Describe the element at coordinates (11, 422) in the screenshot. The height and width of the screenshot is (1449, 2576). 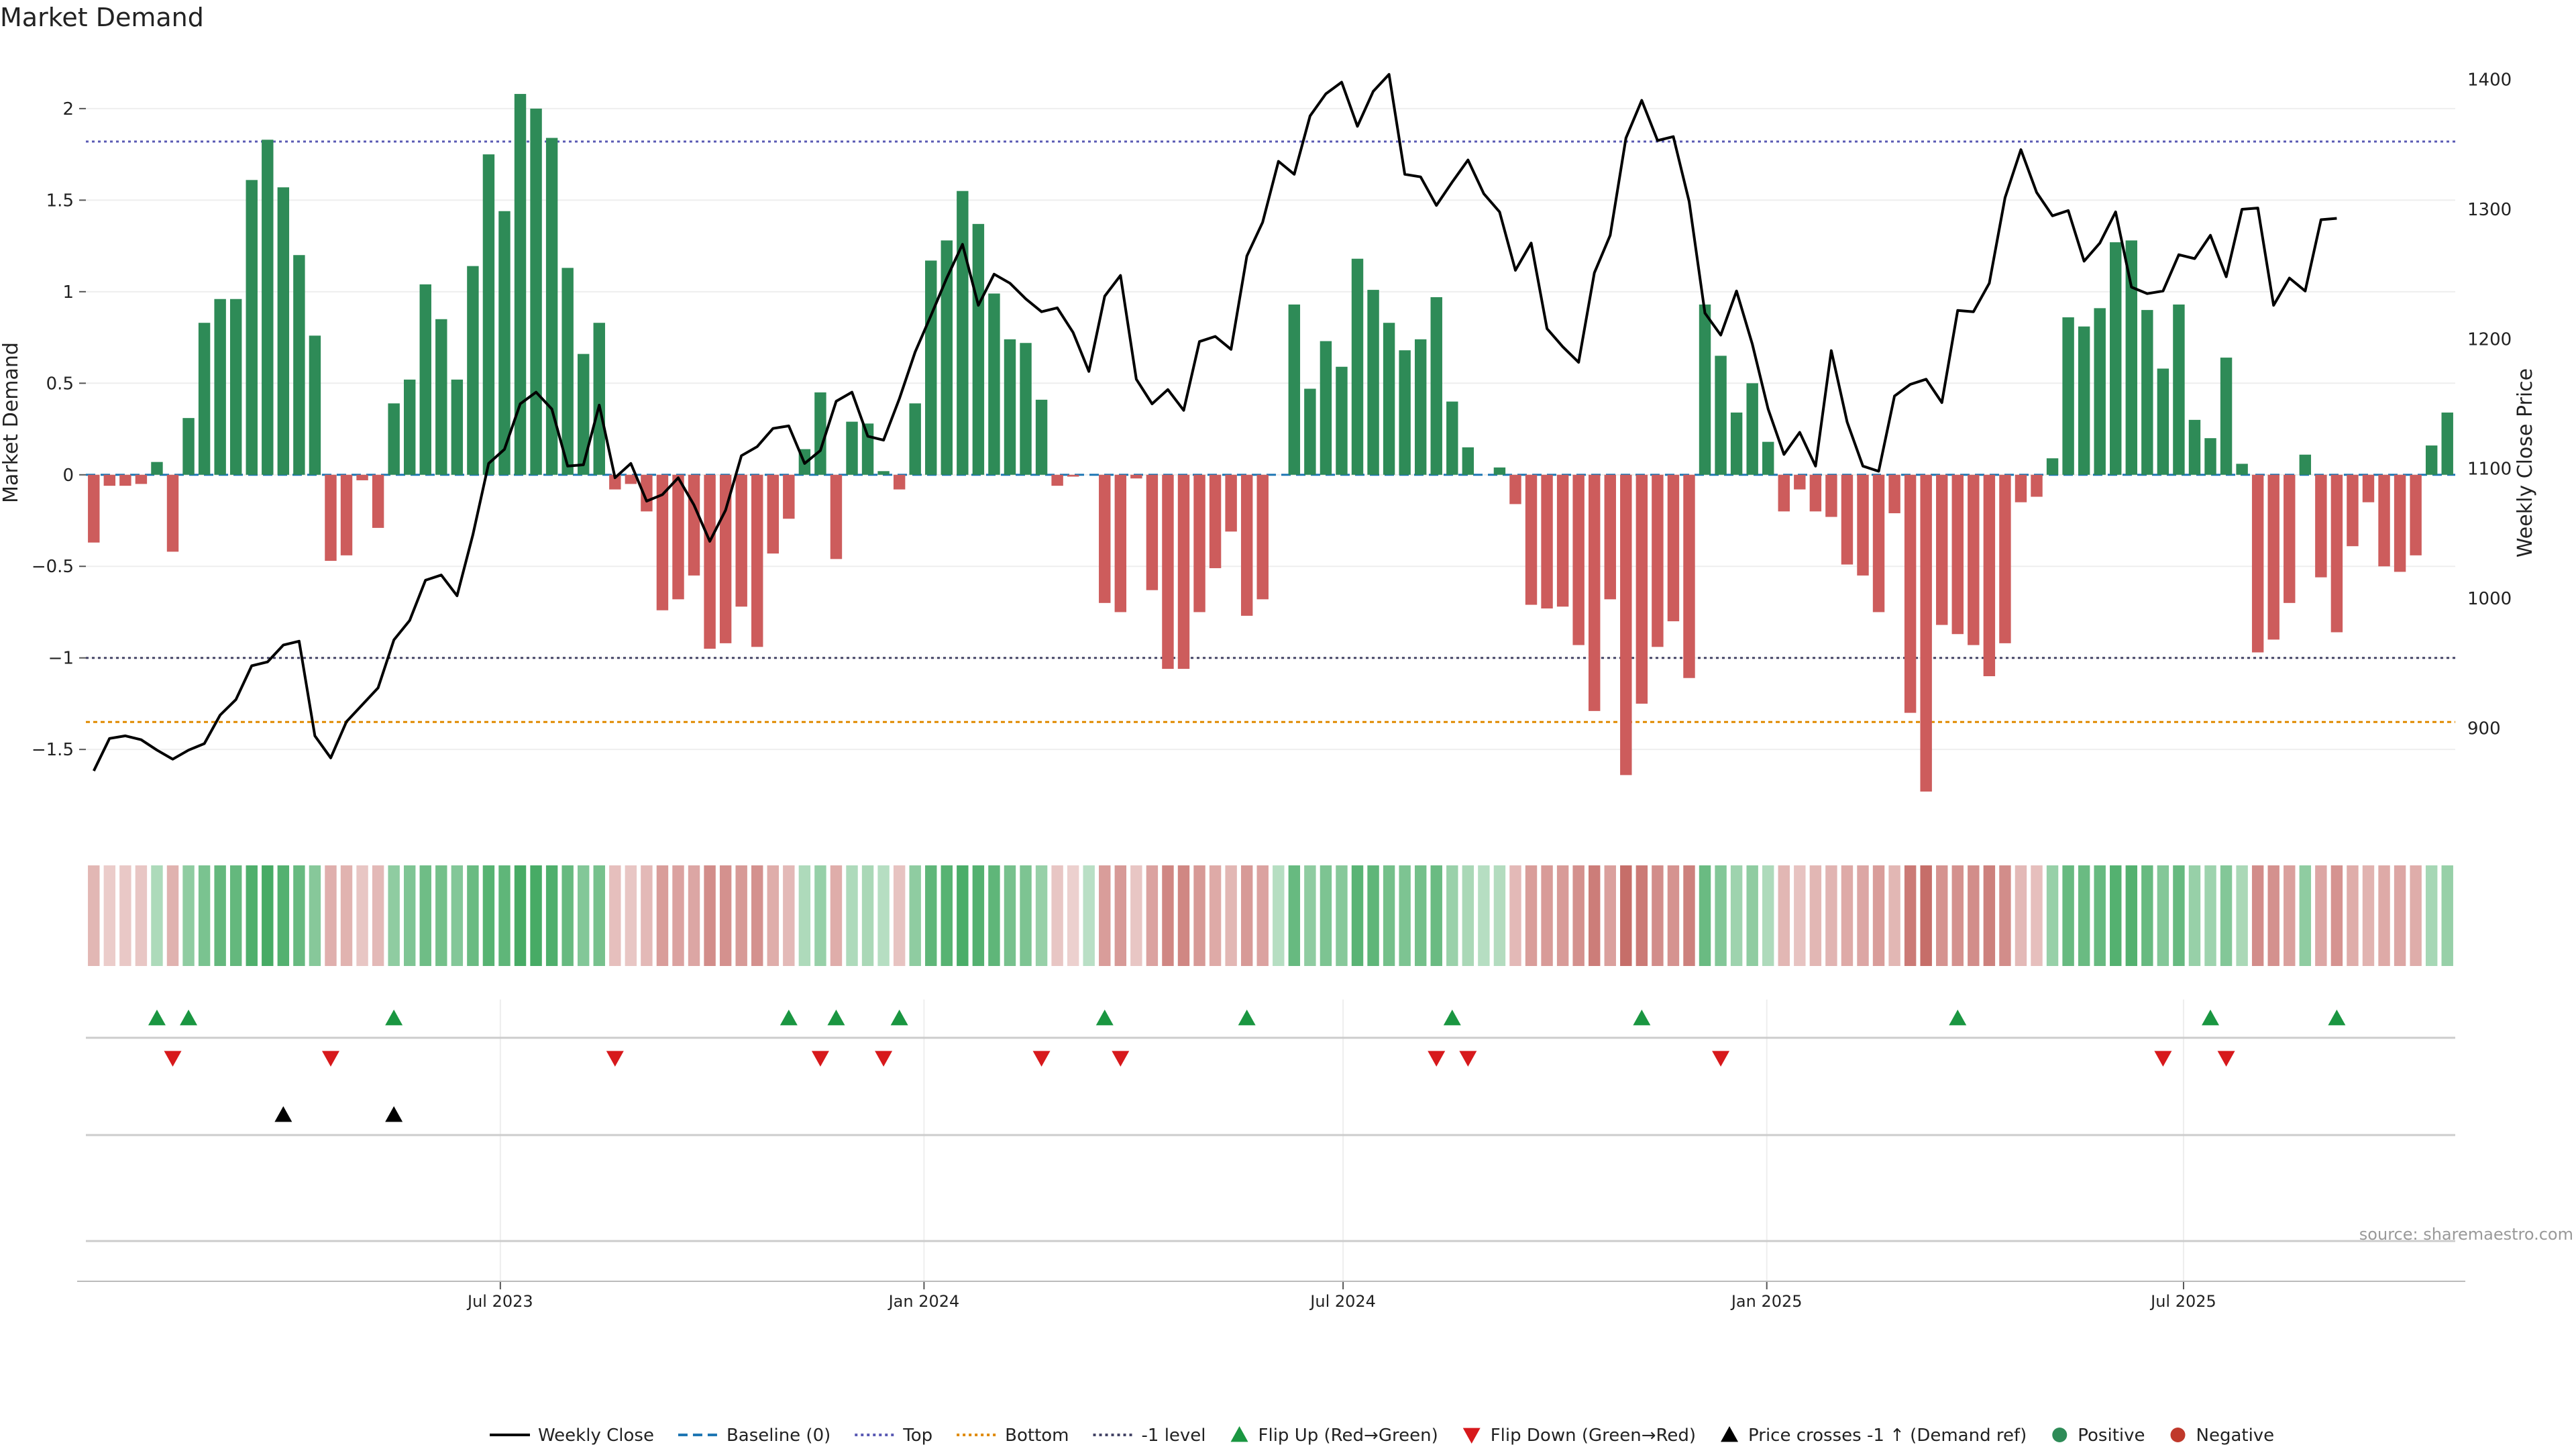
I see `y-axis-title: Market Demand` at that location.